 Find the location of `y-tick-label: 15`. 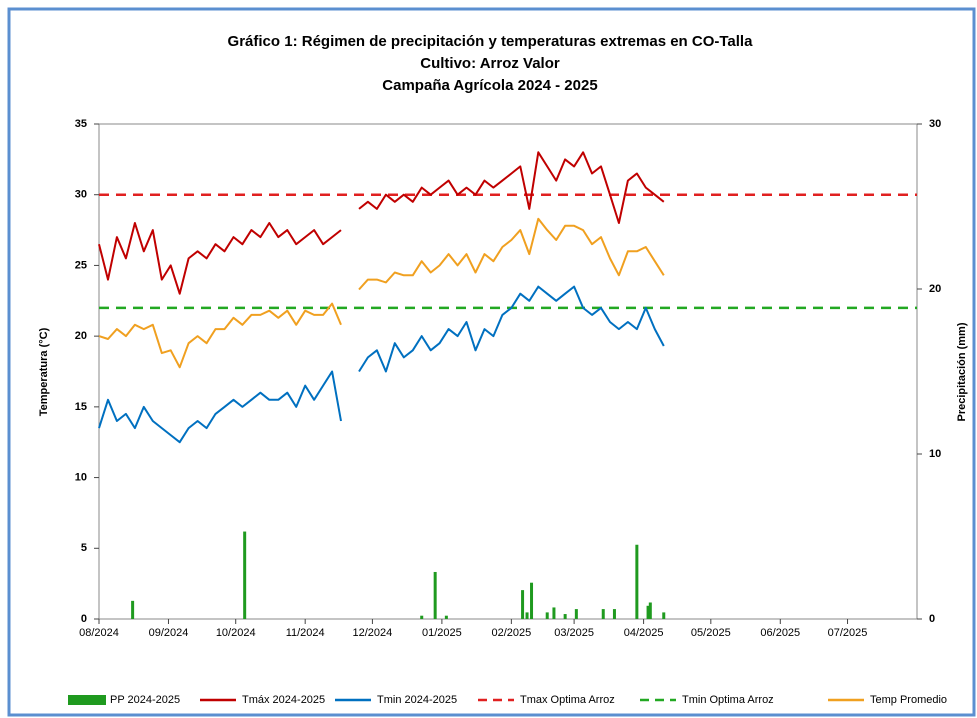

y-tick-label: 15 is located at coordinates (81, 407).